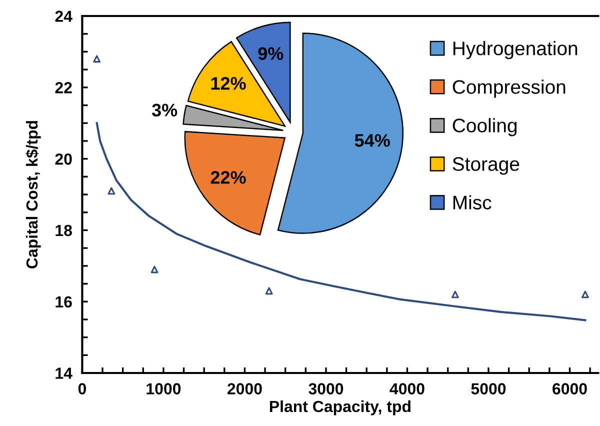 The height and width of the screenshot is (426, 600). Describe the element at coordinates (515, 50) in the screenshot. I see `legend-label: Hydrogenation` at that location.